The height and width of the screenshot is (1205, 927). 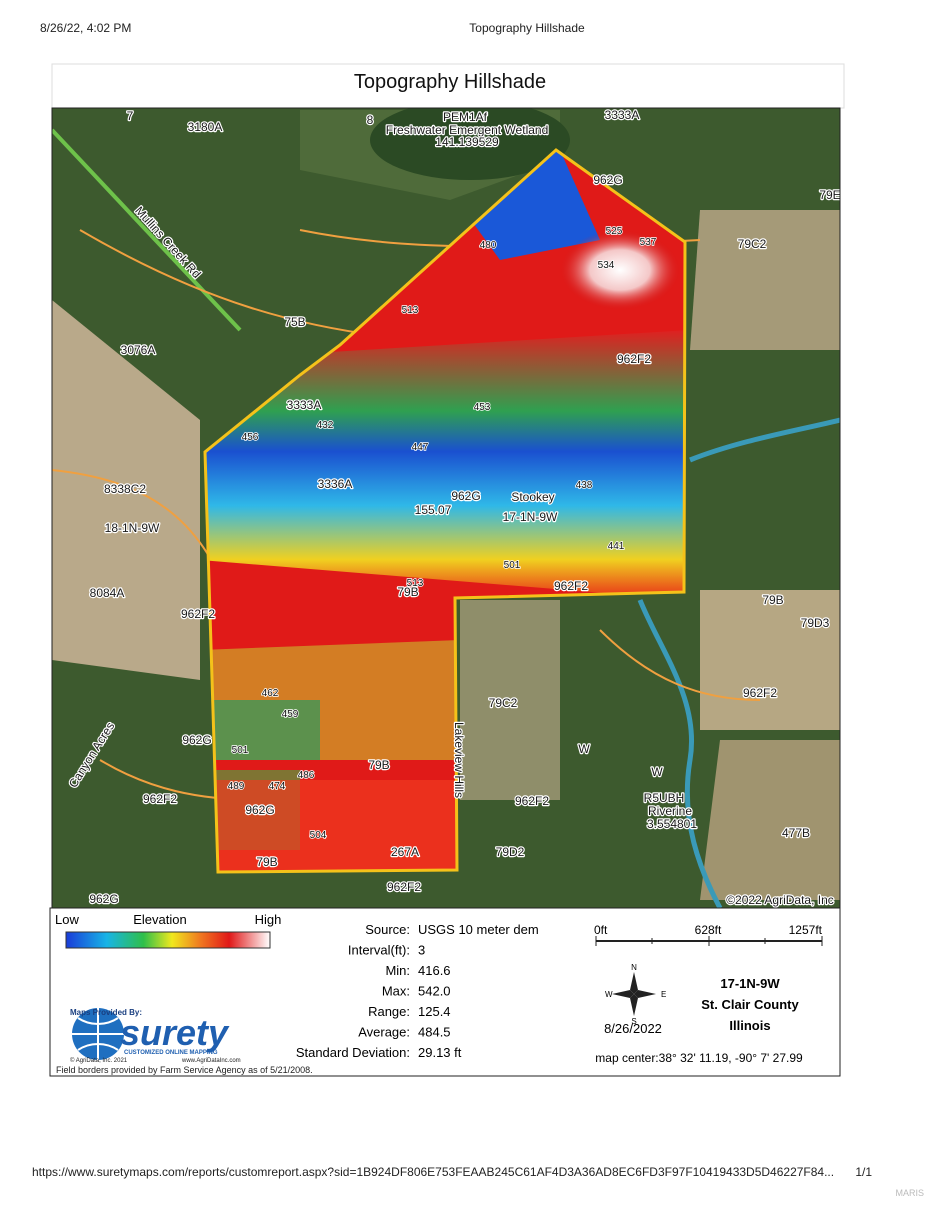 What do you see at coordinates (584, 485) in the screenshot?
I see `contour-label: 438` at bounding box center [584, 485].